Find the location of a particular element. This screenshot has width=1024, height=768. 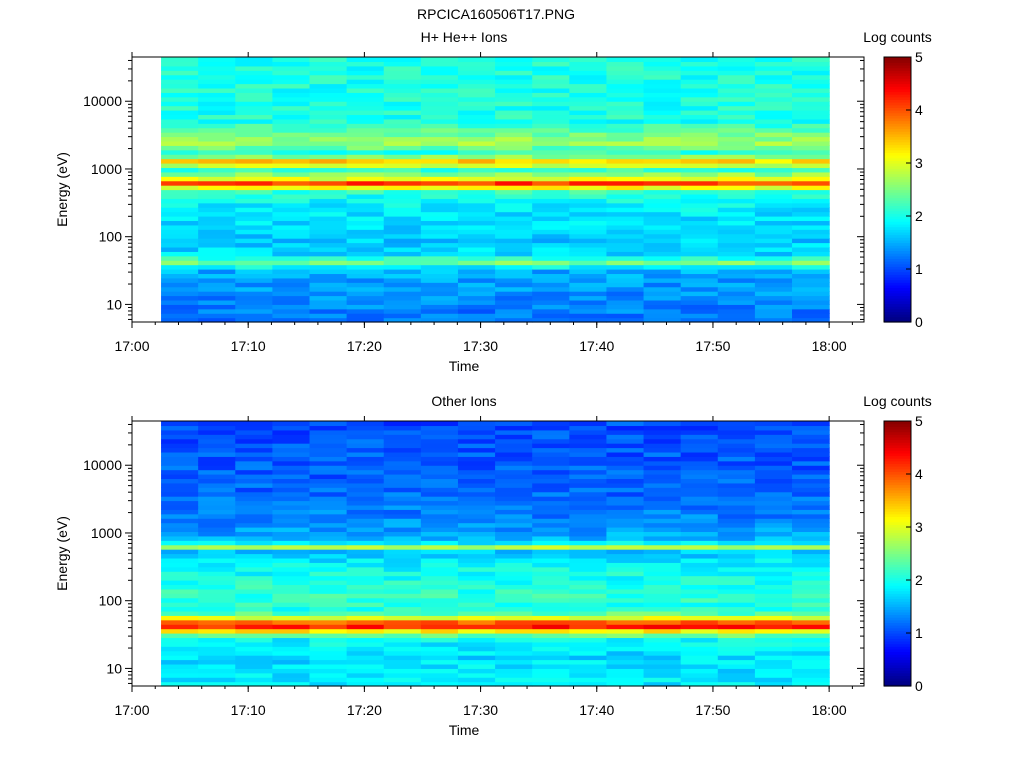

colorbar-tick-label: 1 is located at coordinates (919, 633).